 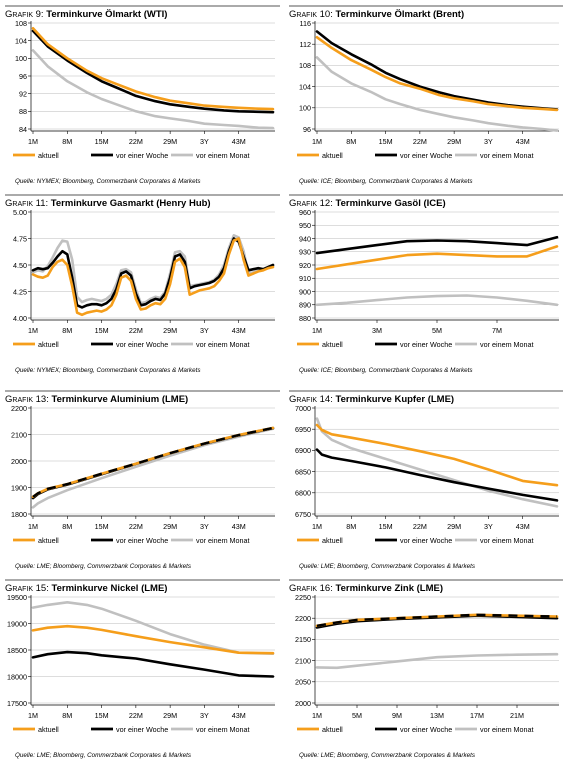 I want to click on x-tick-label: 9M, so click(x=397, y=715).